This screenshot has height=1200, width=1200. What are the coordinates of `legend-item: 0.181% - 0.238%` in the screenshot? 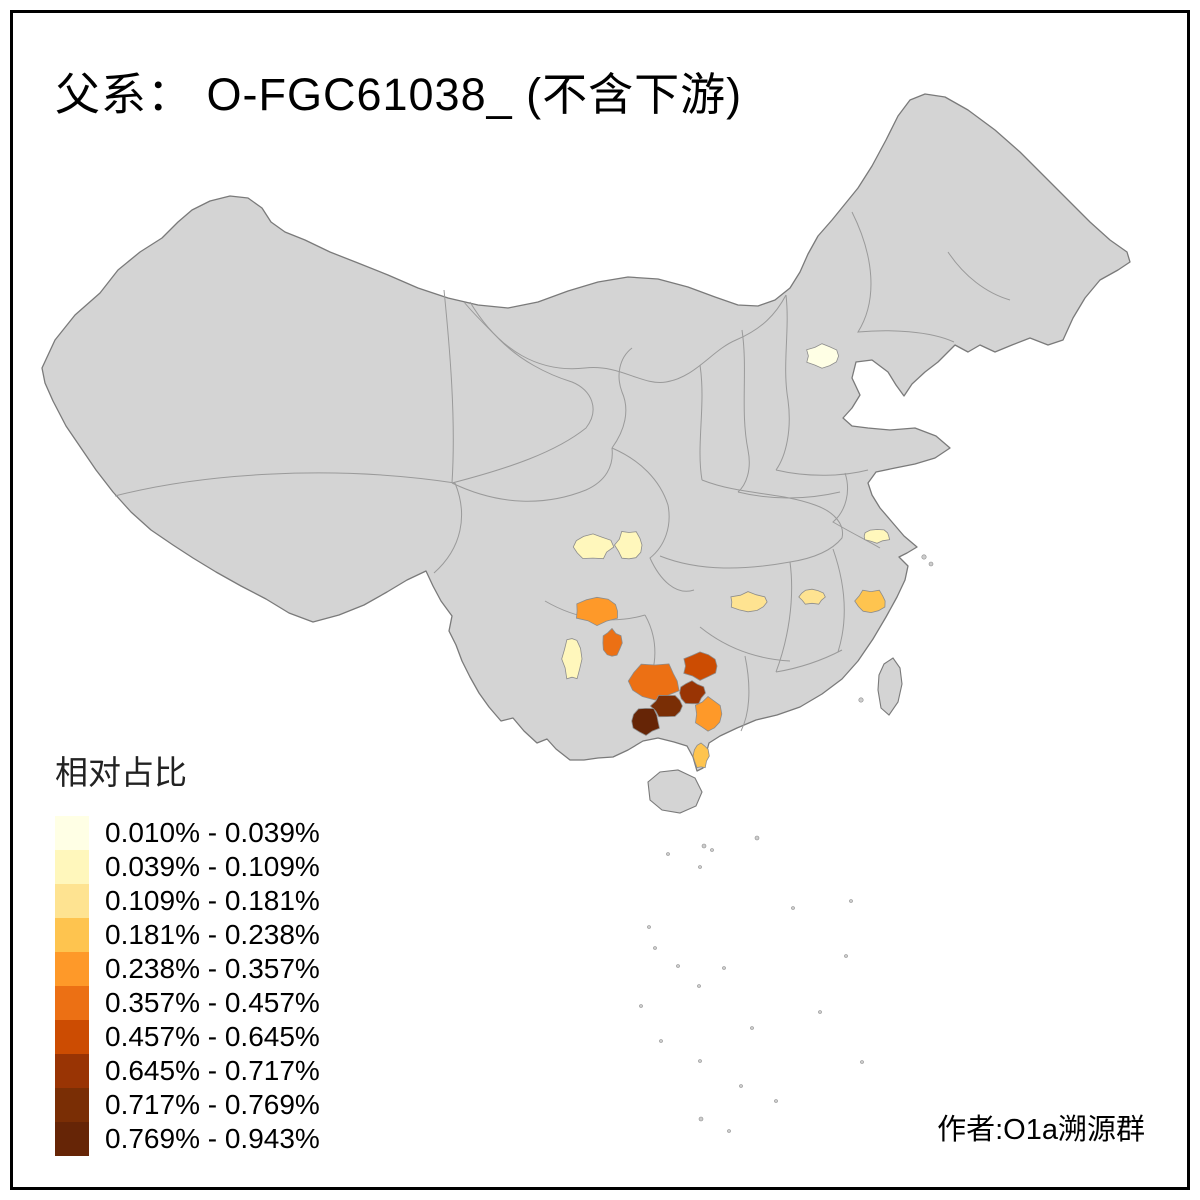 It's located at (187, 935).